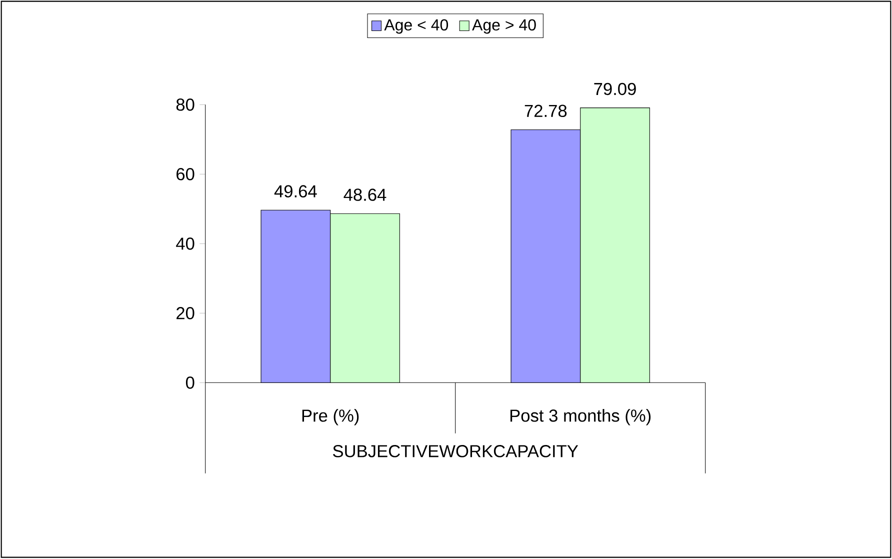 This screenshot has width=892, height=559. What do you see at coordinates (365, 195) in the screenshot?
I see `data-label: 48.64` at bounding box center [365, 195].